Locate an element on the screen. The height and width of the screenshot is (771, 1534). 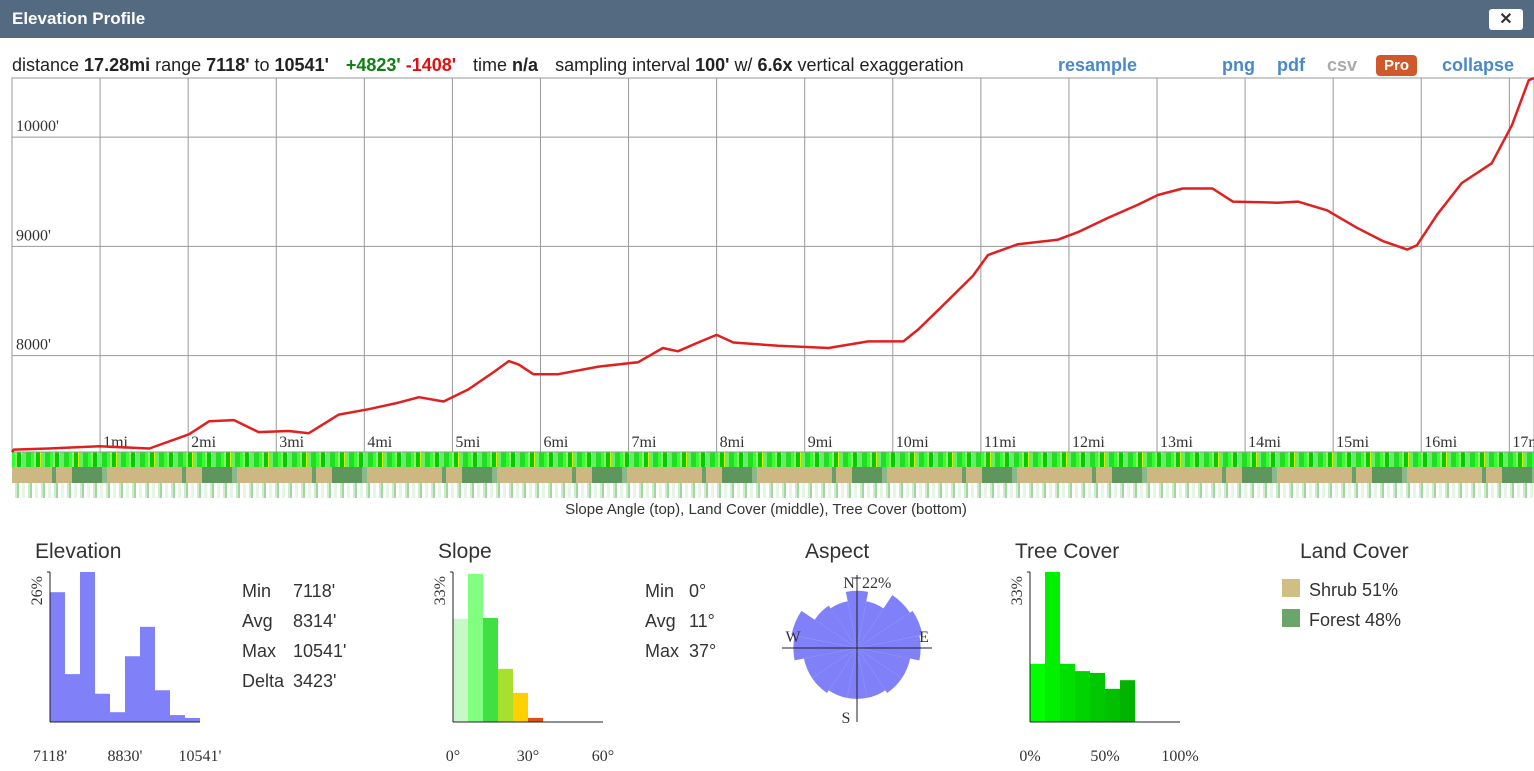
summary-item: 6.6x is located at coordinates (775, 65).